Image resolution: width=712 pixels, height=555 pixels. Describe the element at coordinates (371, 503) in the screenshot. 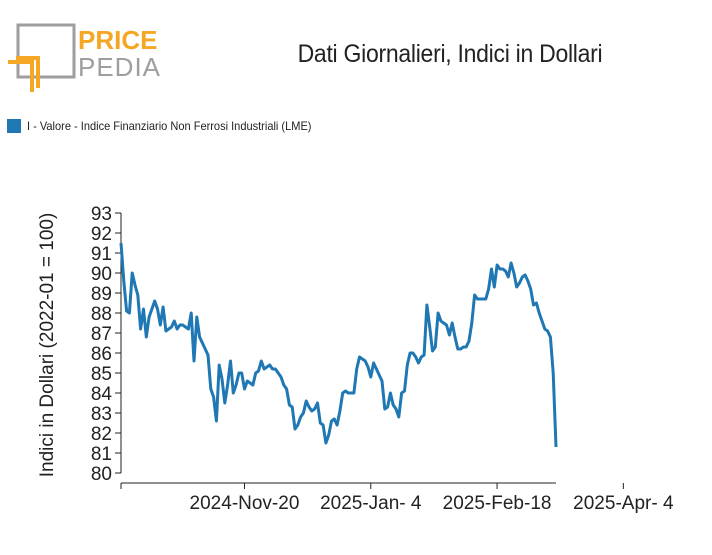

I see `x-tick-label: 2025-Jan- 4` at that location.